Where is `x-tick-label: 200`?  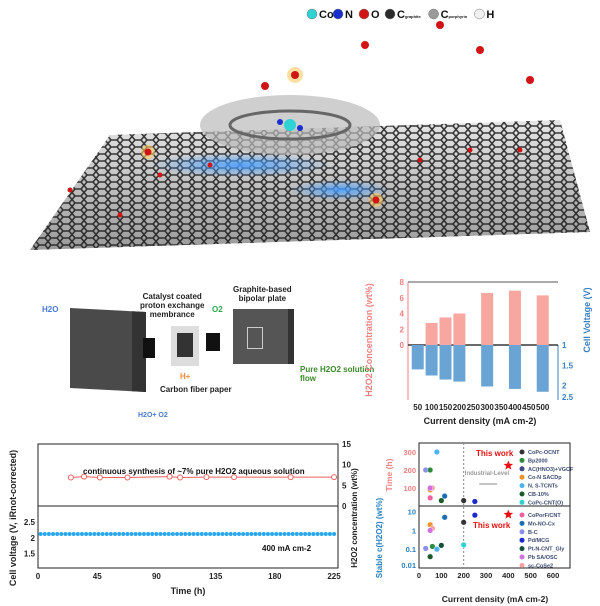
x-tick-label: 200 is located at coordinates (460, 407).